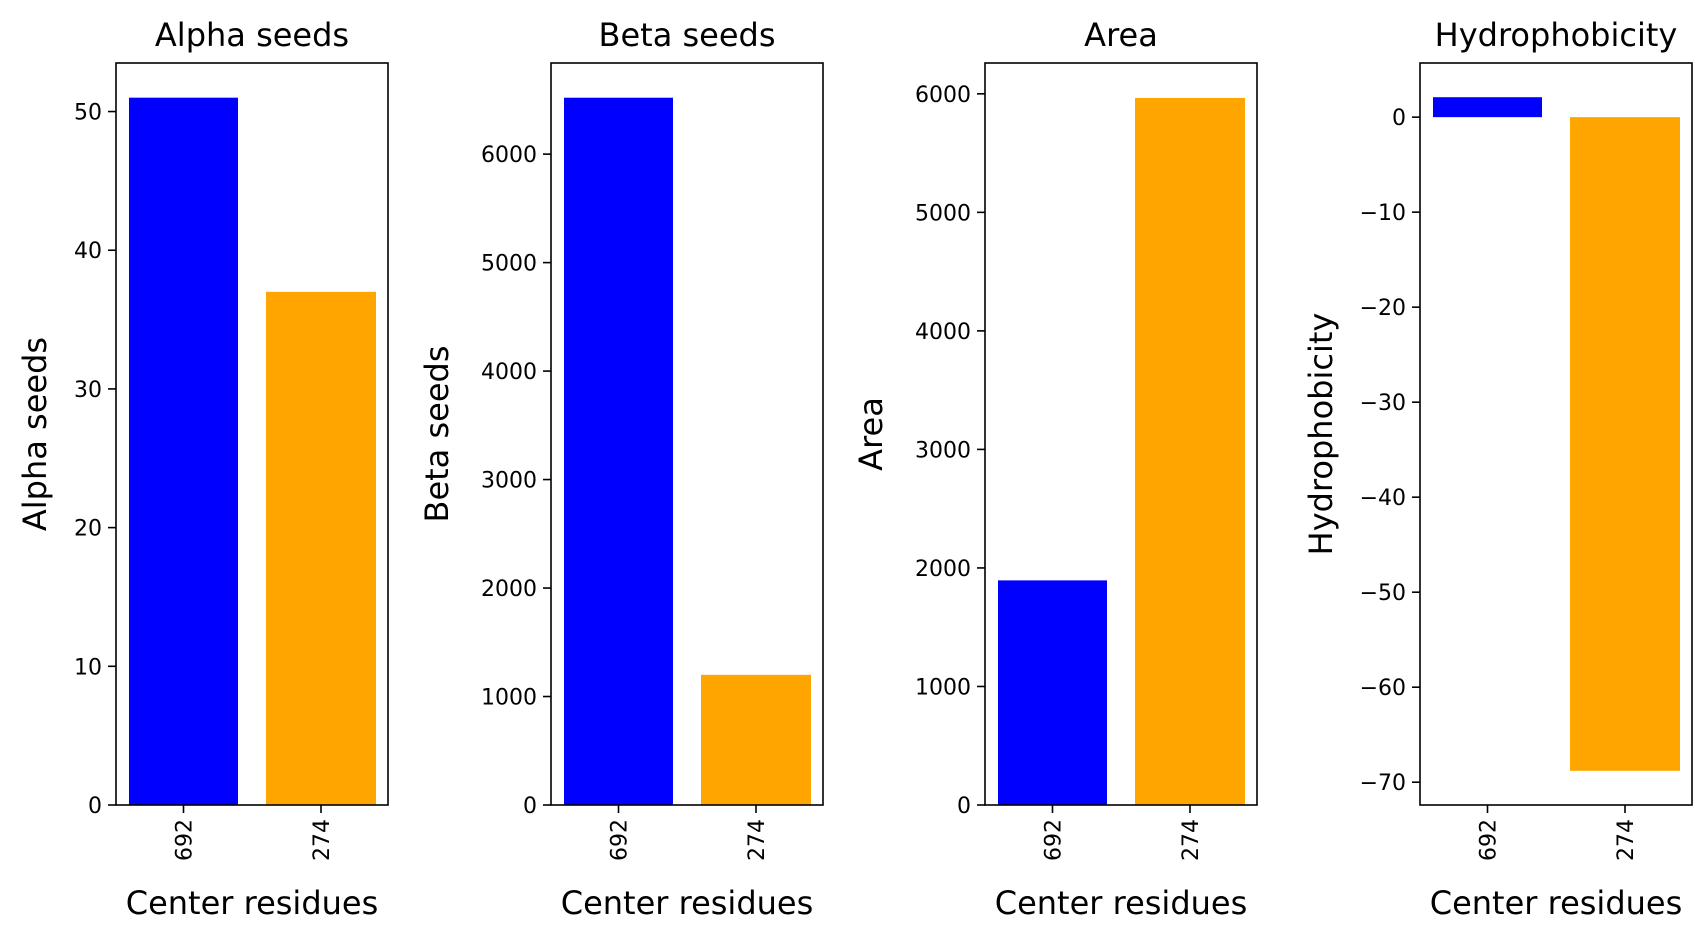 This screenshot has width=1706, height=937. What do you see at coordinates (88, 113) in the screenshot?
I see `y-tick-label: 50` at bounding box center [88, 113].